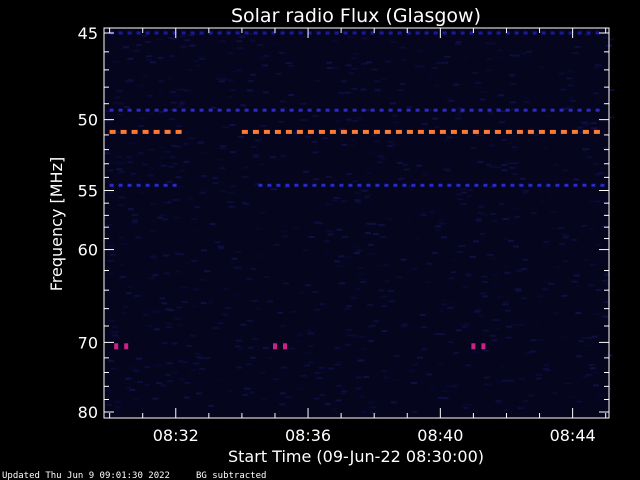  Describe the element at coordinates (88, 412) in the screenshot. I see `y-tick-label: 80` at that location.